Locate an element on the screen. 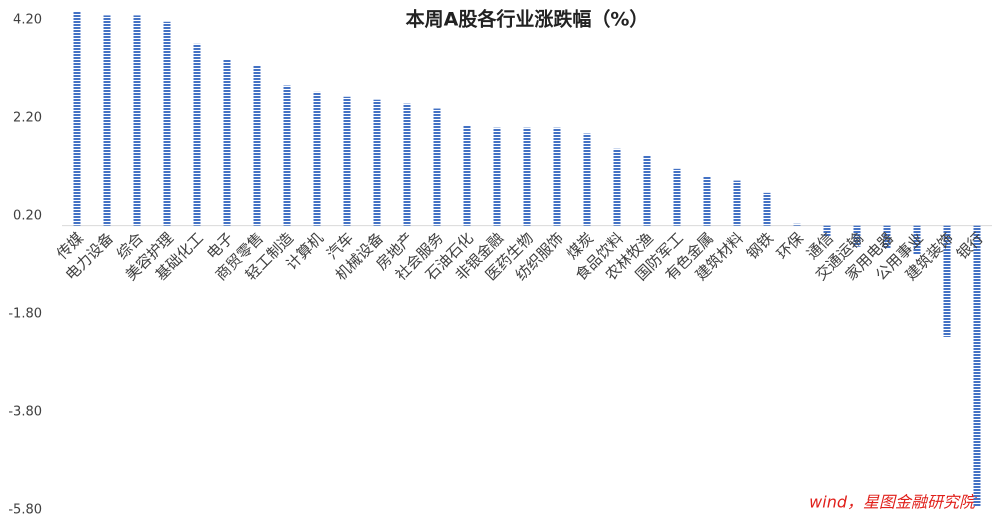 The image size is (997, 517). y-tick-label: -3.80 is located at coordinates (25, 411).